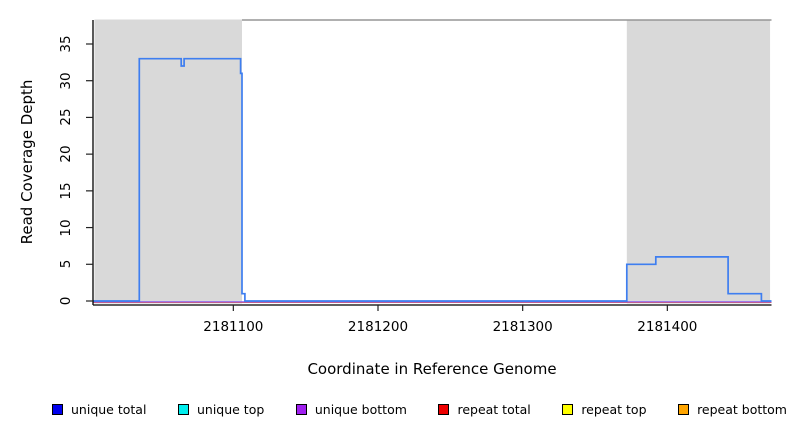 Image resolution: width=792 pixels, height=432 pixels. I want to click on x-axis-label: Coordinate in Reference Genome, so click(432, 369).